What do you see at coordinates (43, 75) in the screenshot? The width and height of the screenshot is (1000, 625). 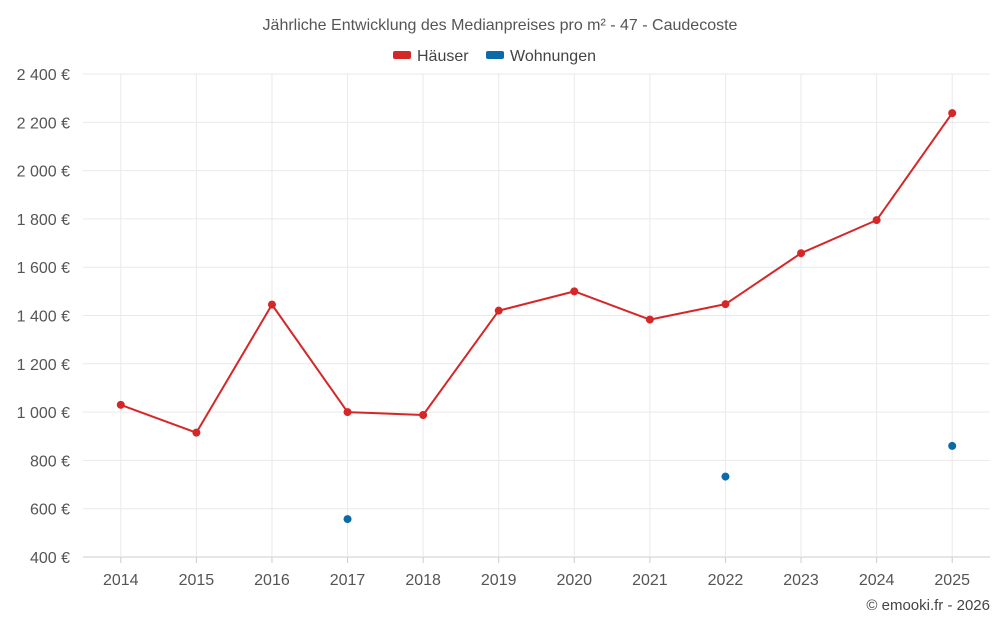 I see `y-tick-label: 2 400 €` at bounding box center [43, 75].